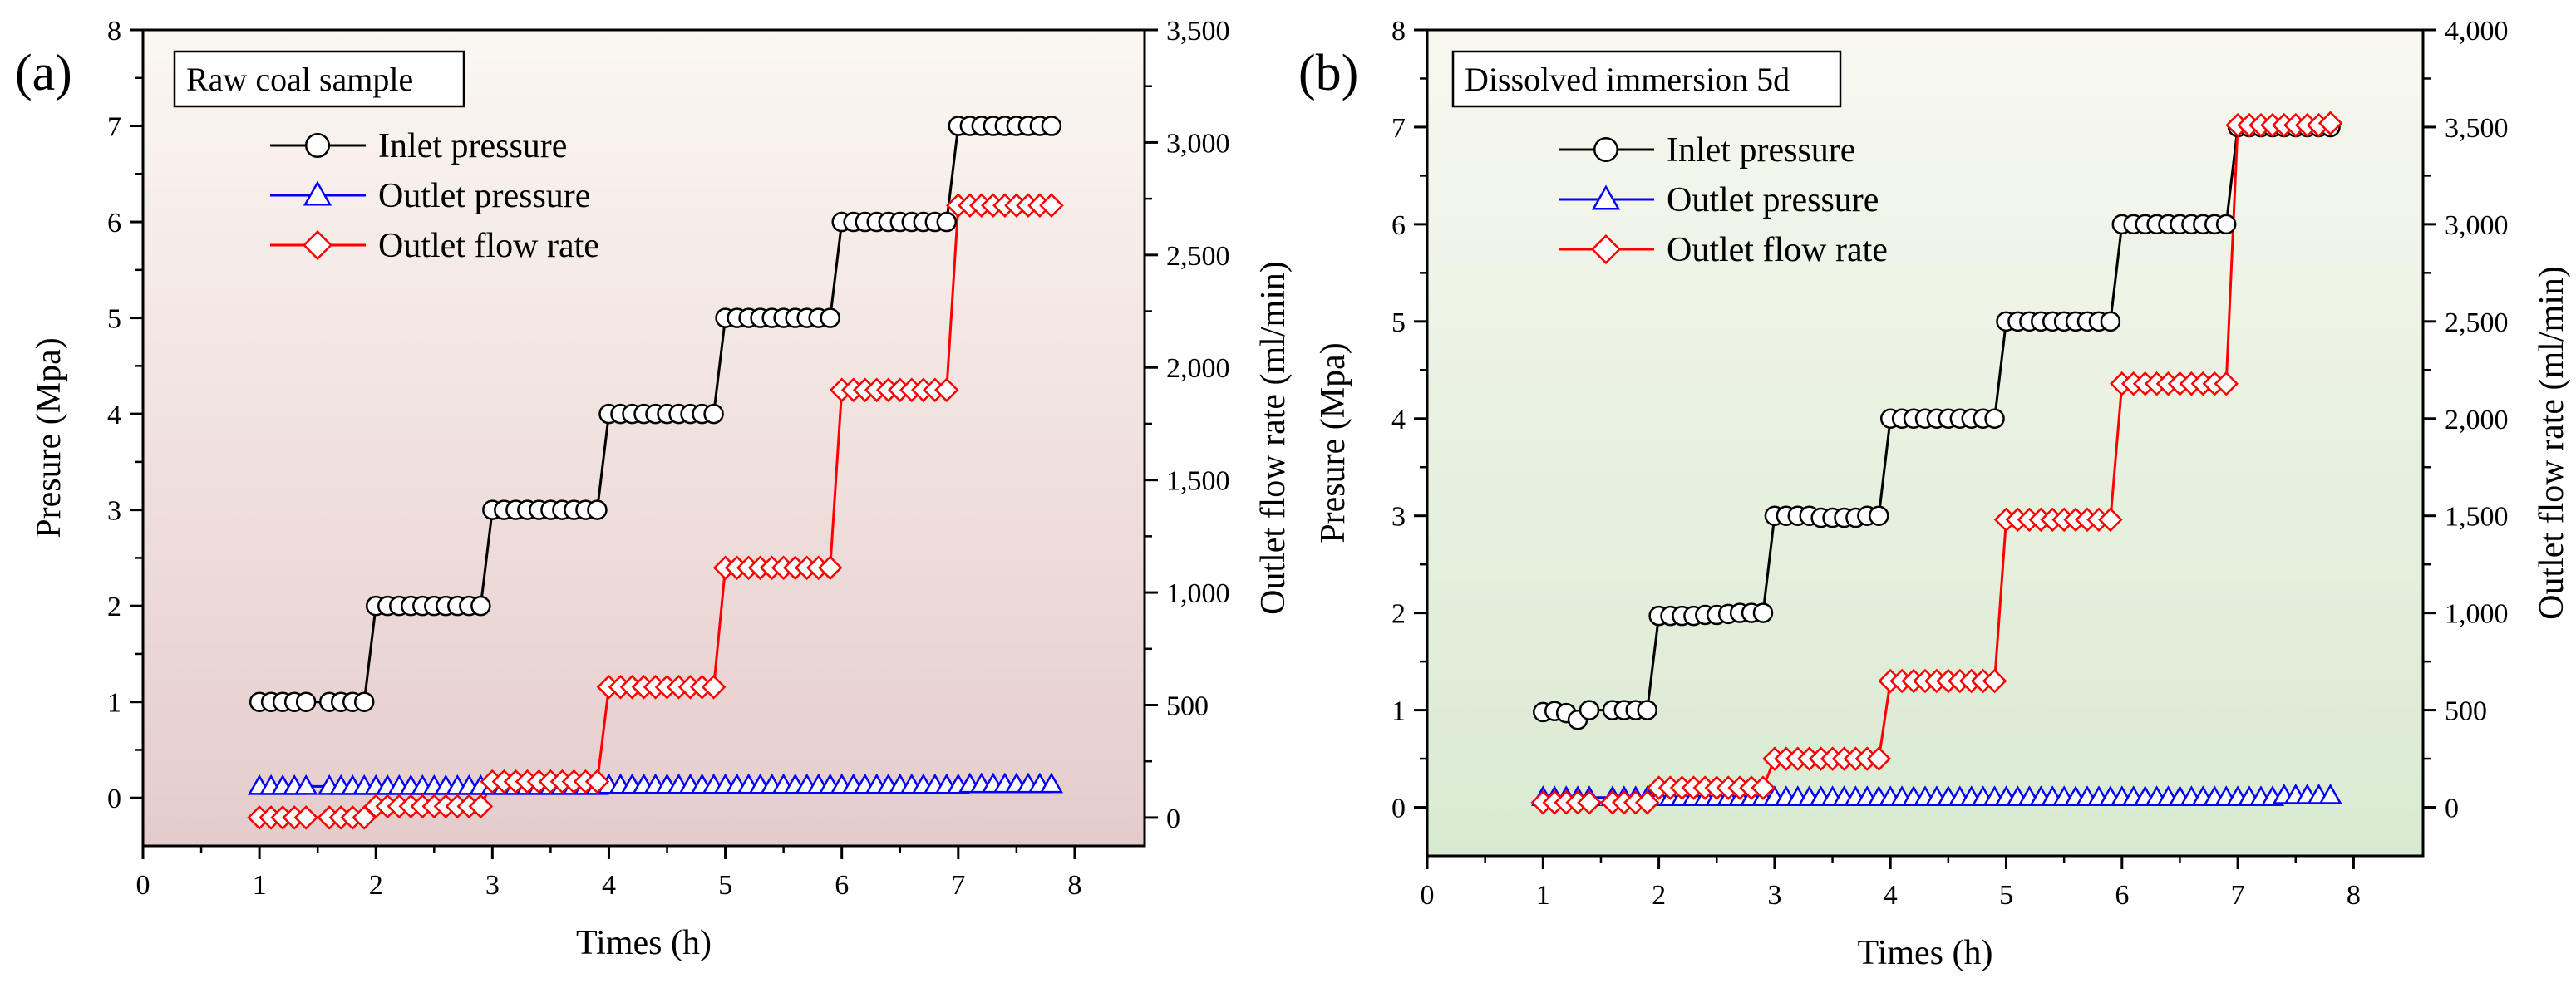  I want to click on y2-axis-title: Outlet flow rate (ml/min), so click(2552, 443).